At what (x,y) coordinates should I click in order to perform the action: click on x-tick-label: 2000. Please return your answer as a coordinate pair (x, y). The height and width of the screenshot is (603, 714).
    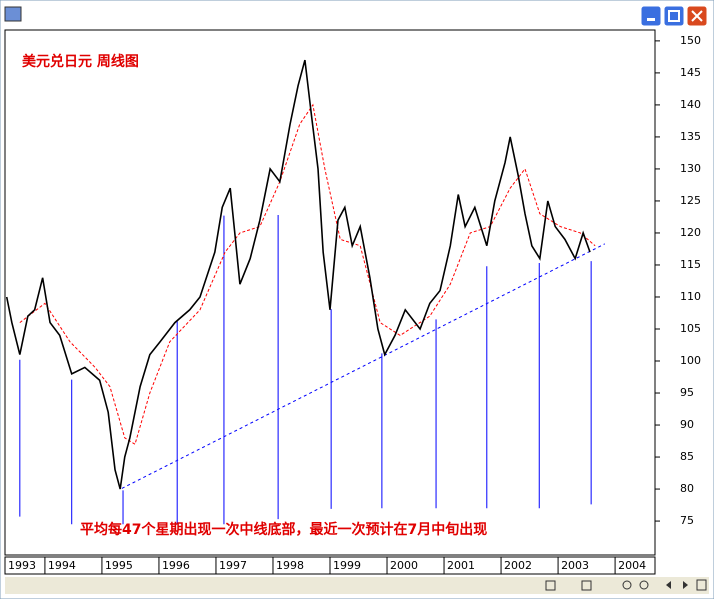
    Looking at the image, I should click on (404, 565).